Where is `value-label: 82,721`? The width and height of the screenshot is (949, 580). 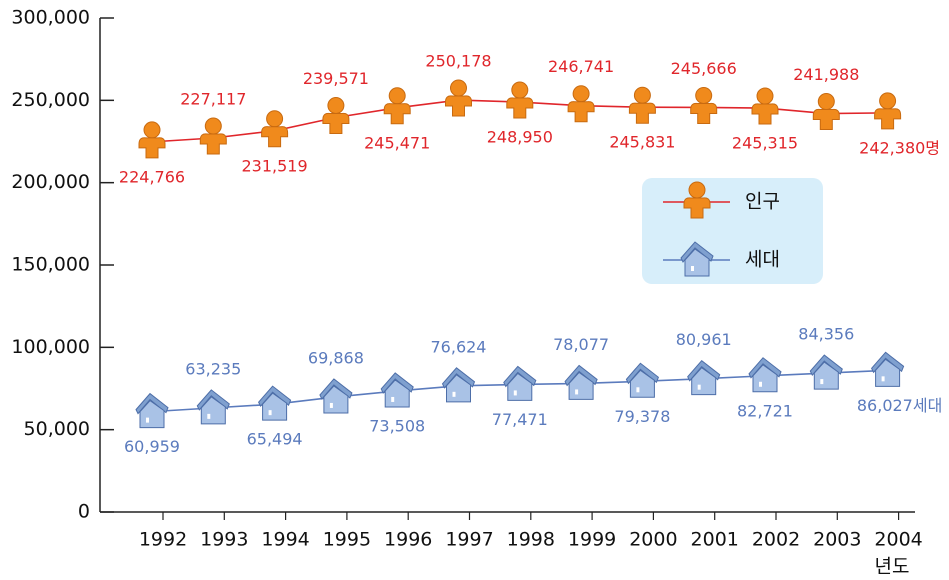
value-label: 82,721 is located at coordinates (765, 410).